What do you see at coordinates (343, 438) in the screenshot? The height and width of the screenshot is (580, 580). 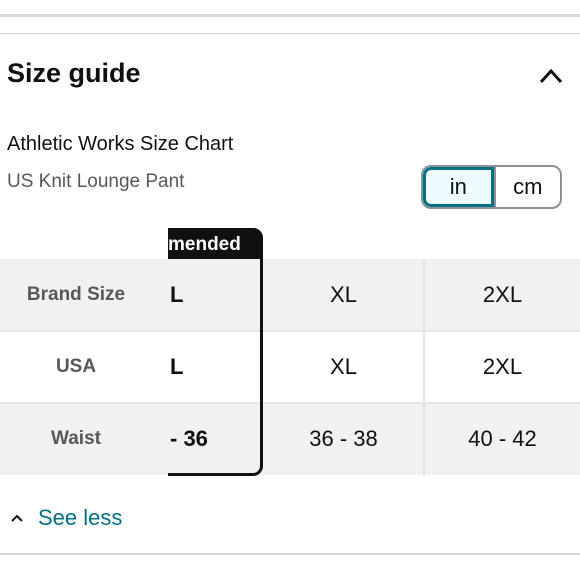 I see `size-cell: 36 - 38` at bounding box center [343, 438].